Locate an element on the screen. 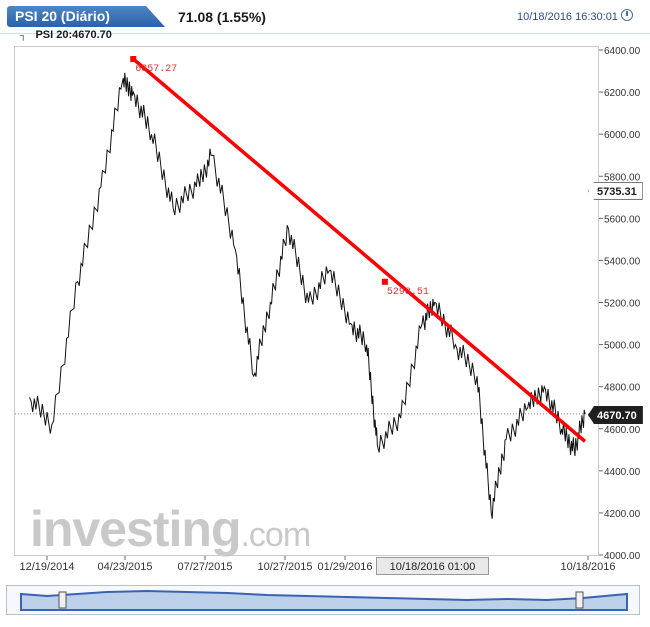 This screenshot has height=627, width=650. y-tick-label: 6400.00 is located at coordinates (622, 51).